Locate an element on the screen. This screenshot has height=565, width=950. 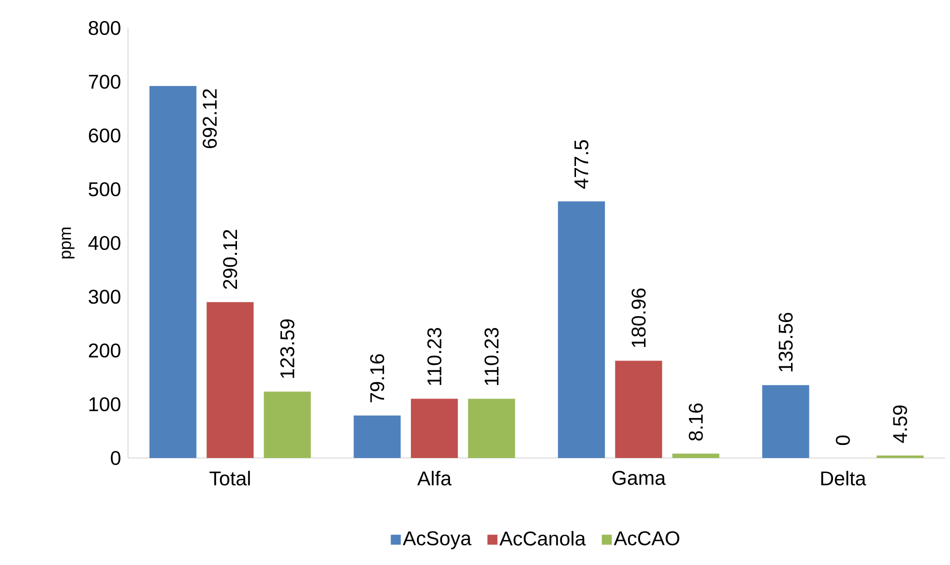
y-tick-label: 100 is located at coordinates (104, 404).